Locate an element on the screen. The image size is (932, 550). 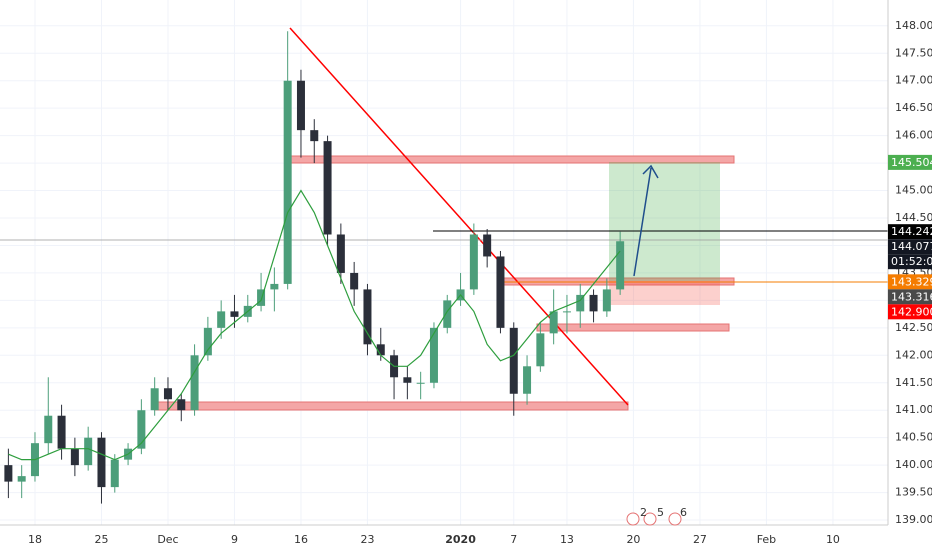
price-label: 143.329 is located at coordinates (911, 281).